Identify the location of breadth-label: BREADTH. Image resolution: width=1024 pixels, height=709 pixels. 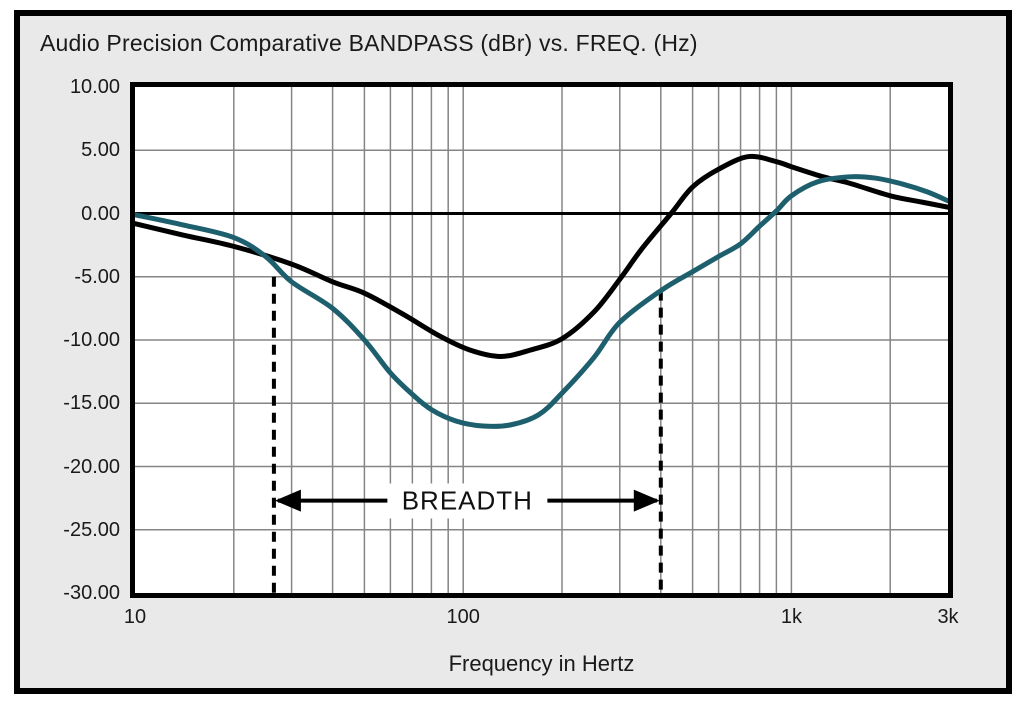
(467, 501).